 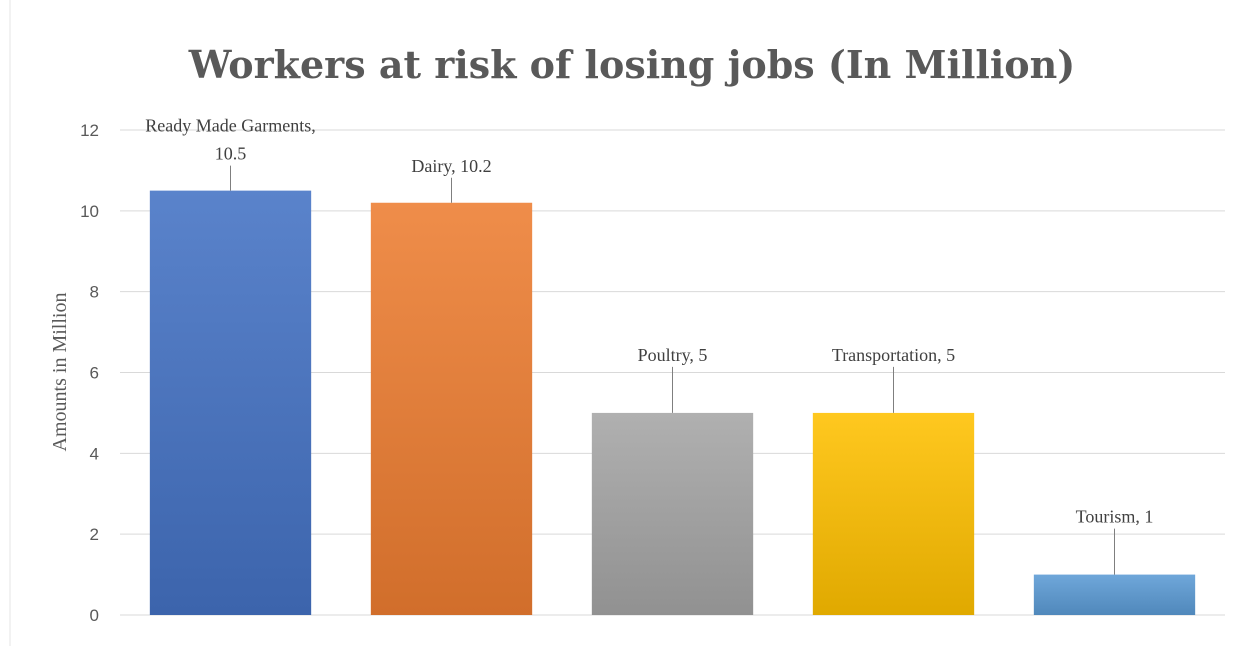 I want to click on data-label-tourism: Tourism, 1, so click(x=1115, y=517).